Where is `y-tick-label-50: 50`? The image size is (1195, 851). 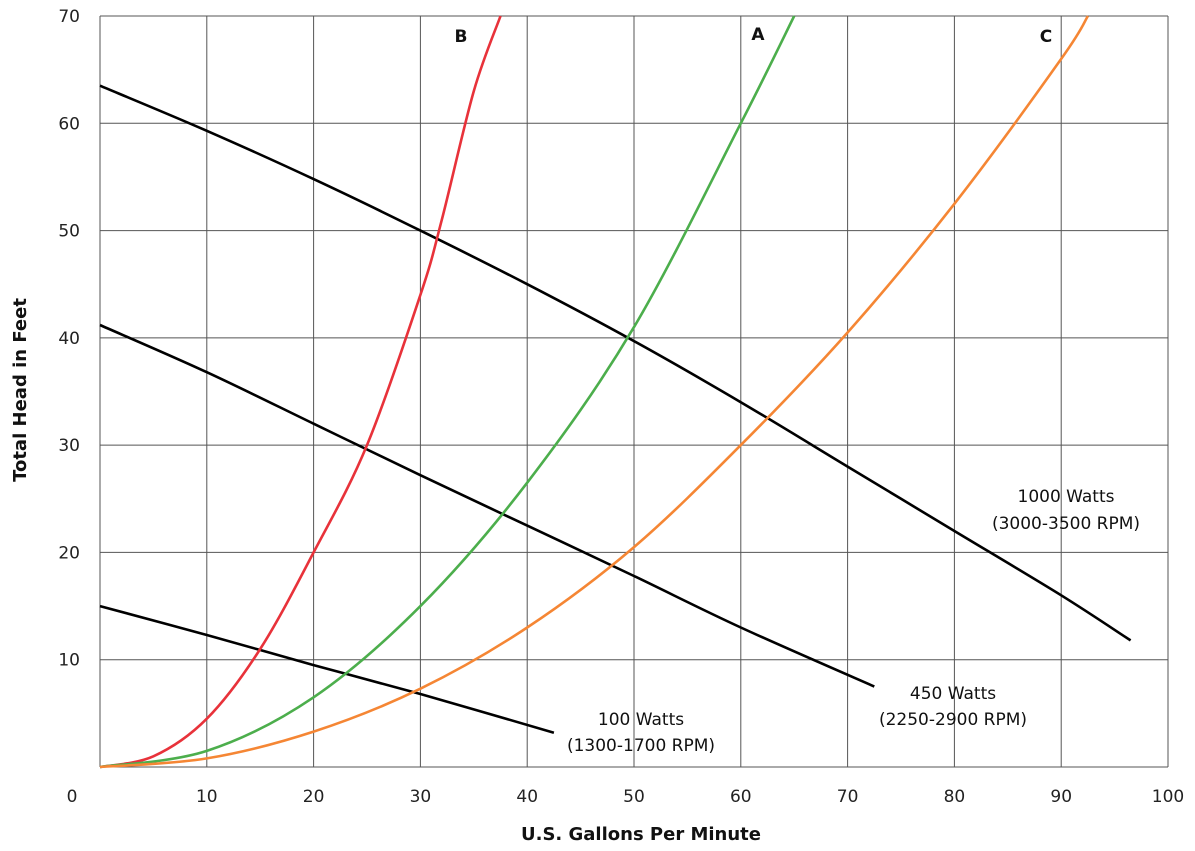 y-tick-label-50: 50 is located at coordinates (69, 232).